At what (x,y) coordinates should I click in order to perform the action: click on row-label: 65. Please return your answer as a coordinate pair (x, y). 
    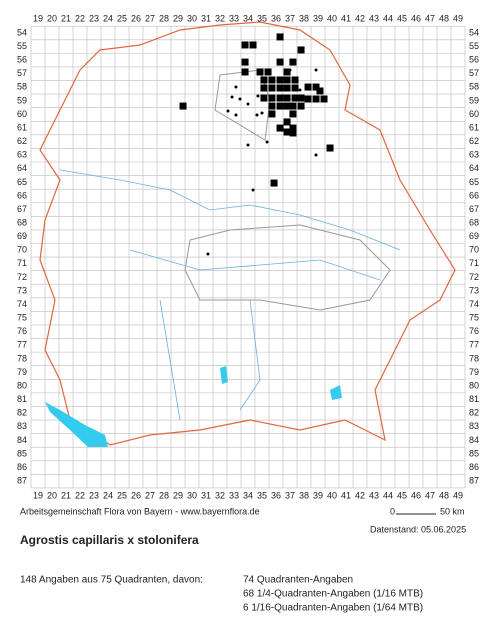
    Looking at the image, I should click on (22, 182).